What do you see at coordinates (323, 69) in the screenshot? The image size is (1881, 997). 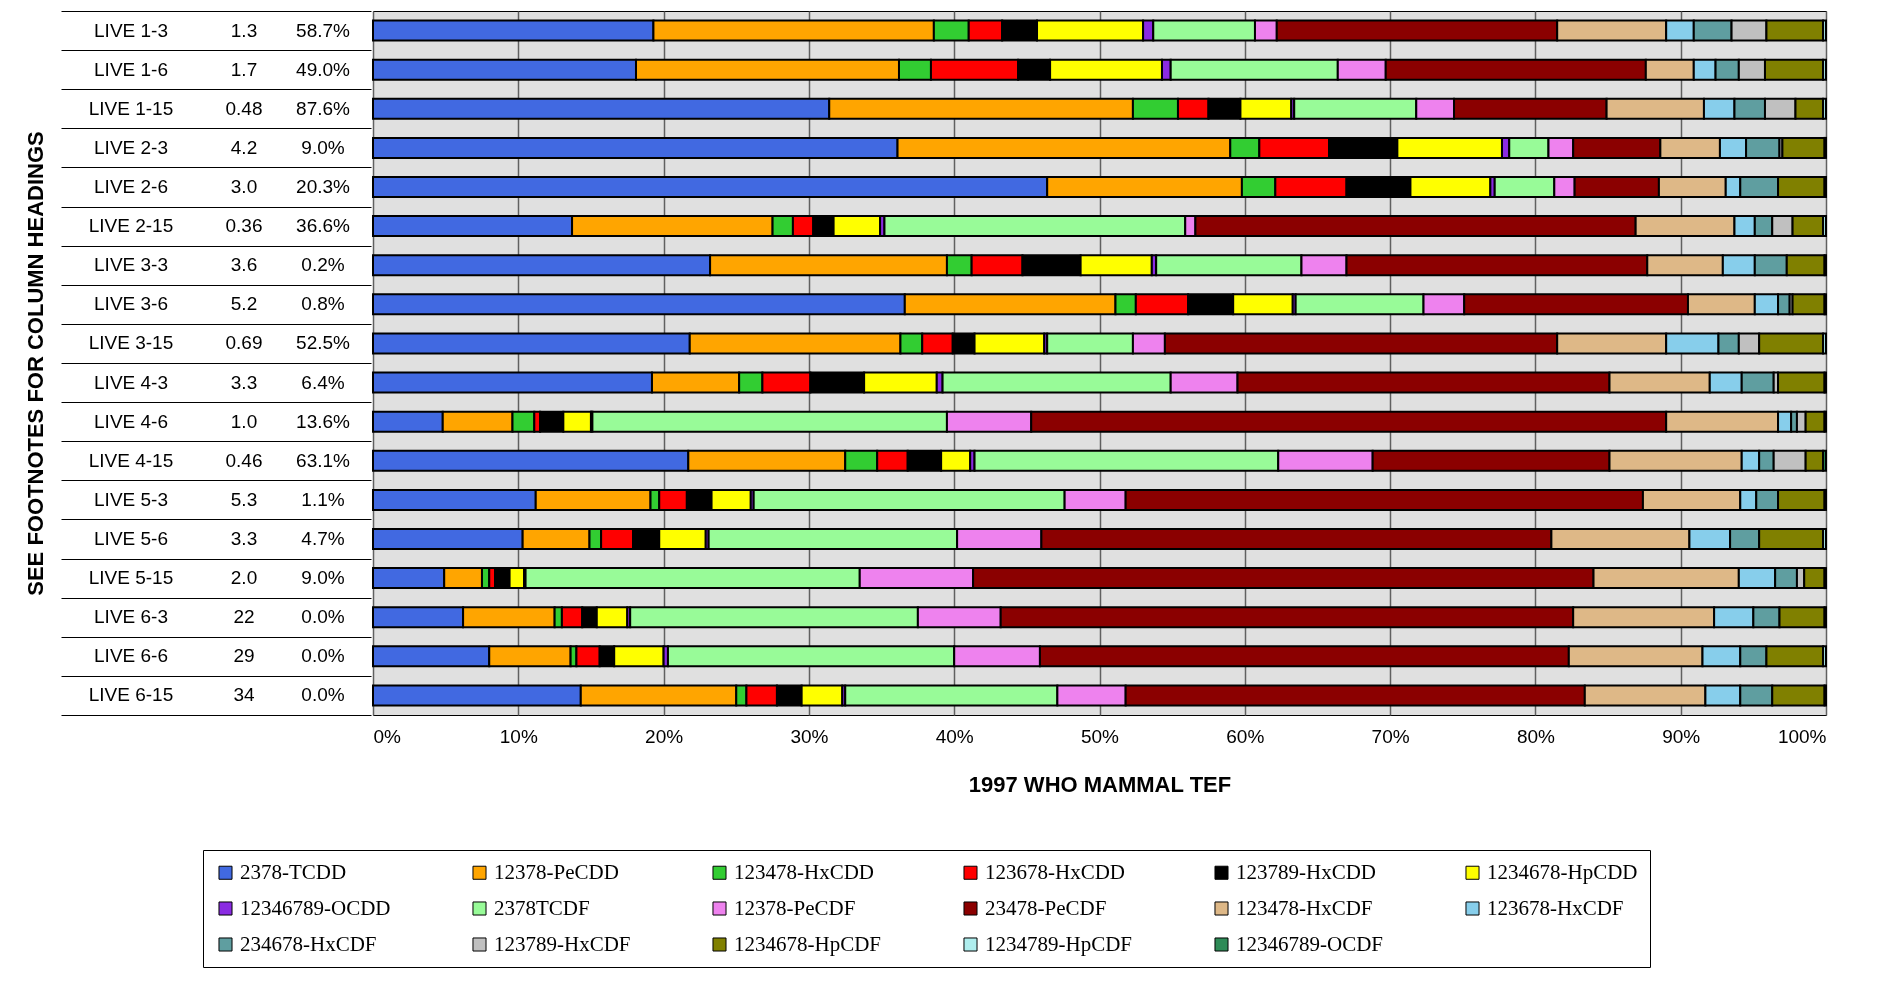 I see `text: 49.0%` at bounding box center [323, 69].